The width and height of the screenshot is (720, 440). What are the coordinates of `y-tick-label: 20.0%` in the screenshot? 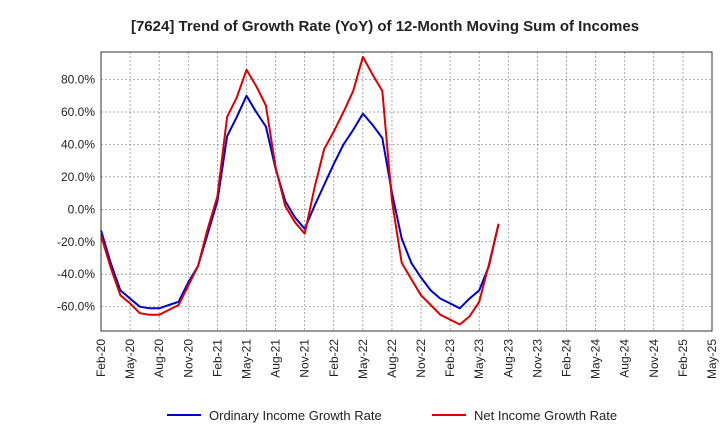 It's located at (78, 177).